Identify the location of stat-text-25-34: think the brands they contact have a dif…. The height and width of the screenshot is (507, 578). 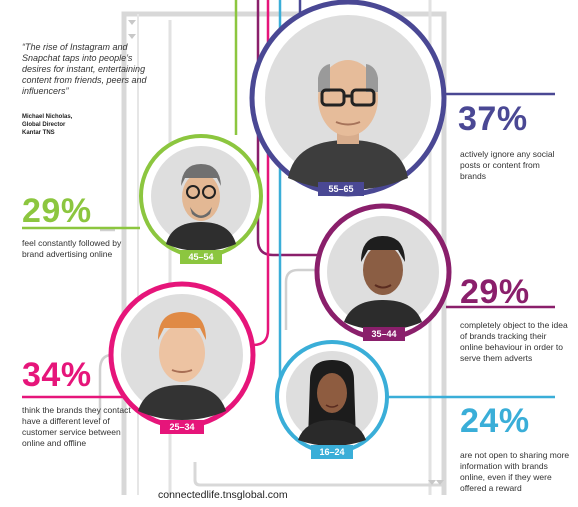
(76, 426).